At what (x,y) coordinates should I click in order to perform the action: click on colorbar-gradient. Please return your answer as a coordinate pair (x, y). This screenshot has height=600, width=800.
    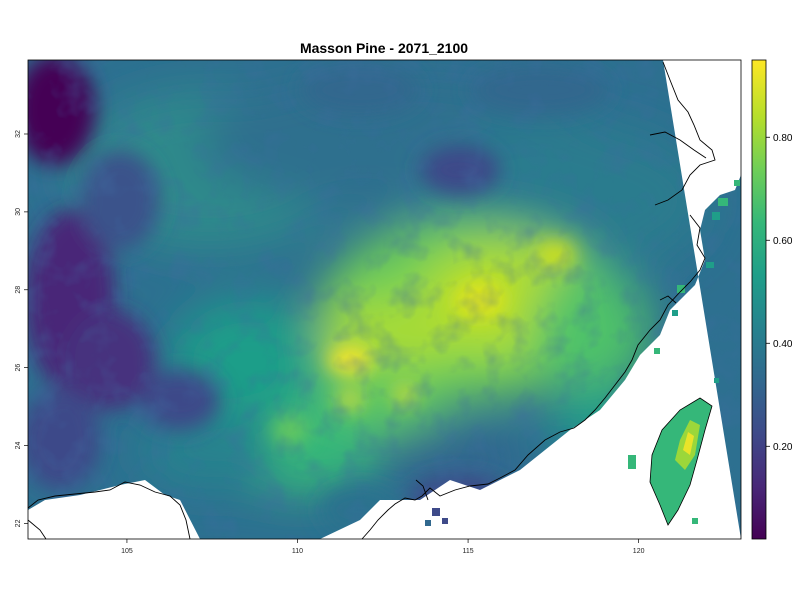
    Looking at the image, I should click on (759, 299).